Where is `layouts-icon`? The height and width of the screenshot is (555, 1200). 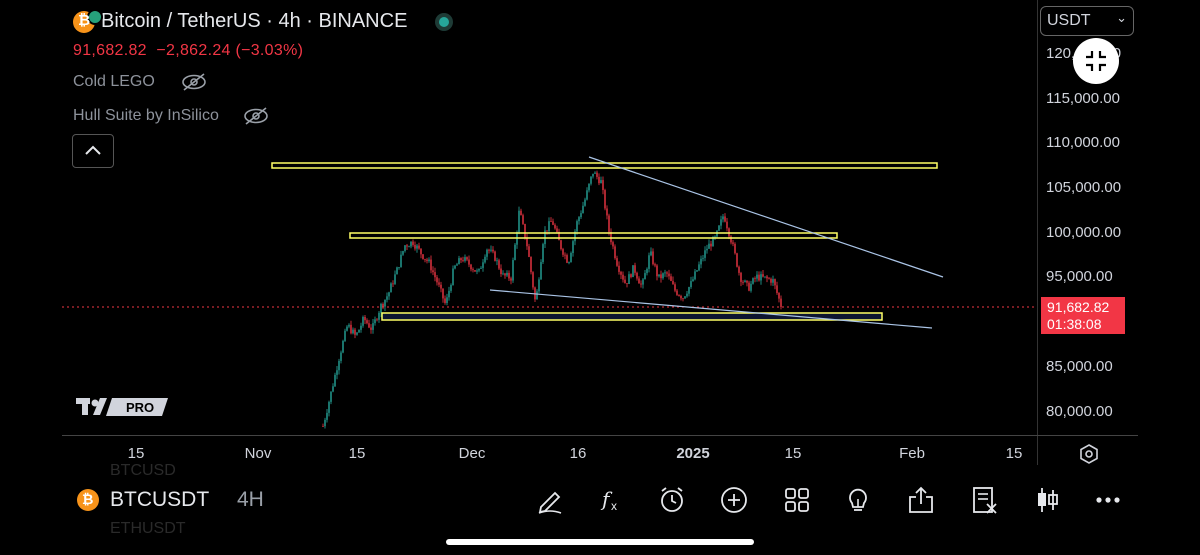
layouts-icon is located at coordinates (797, 500).